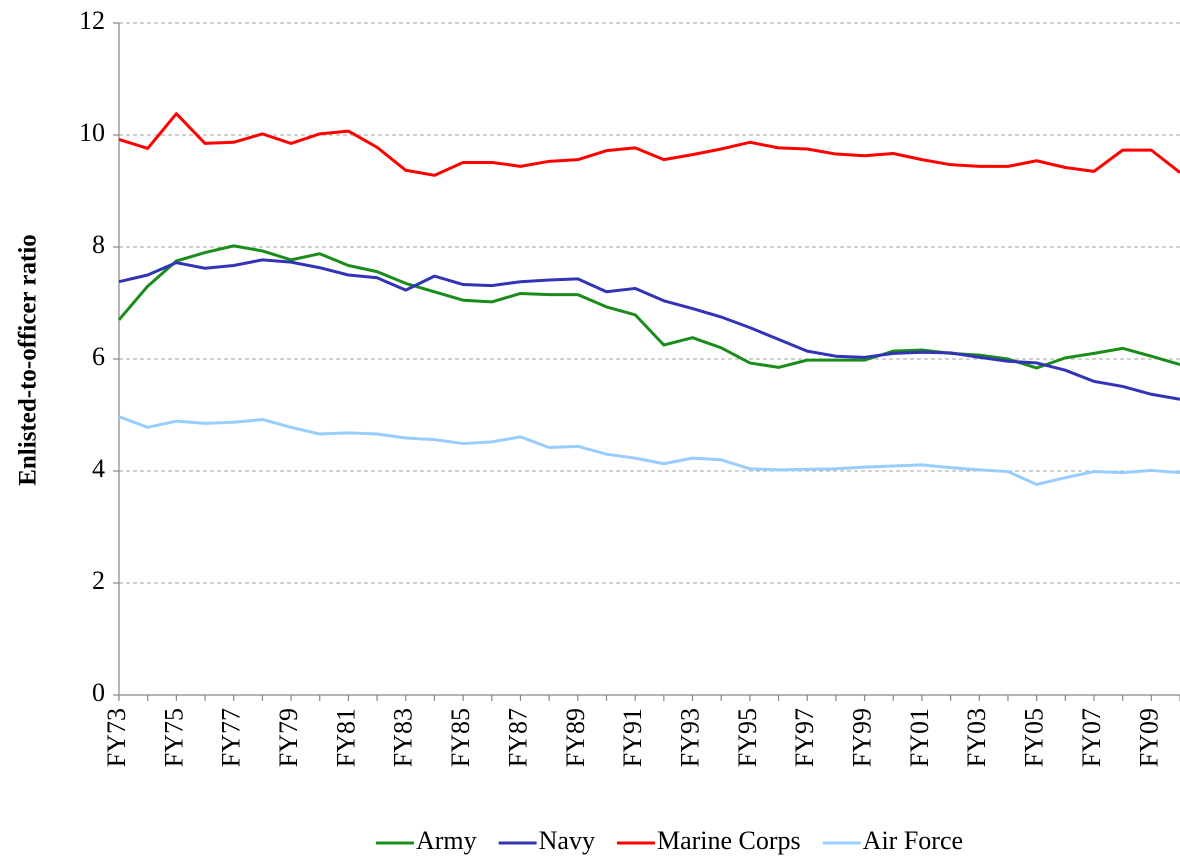  I want to click on y-tick-label: 0, so click(98, 692).